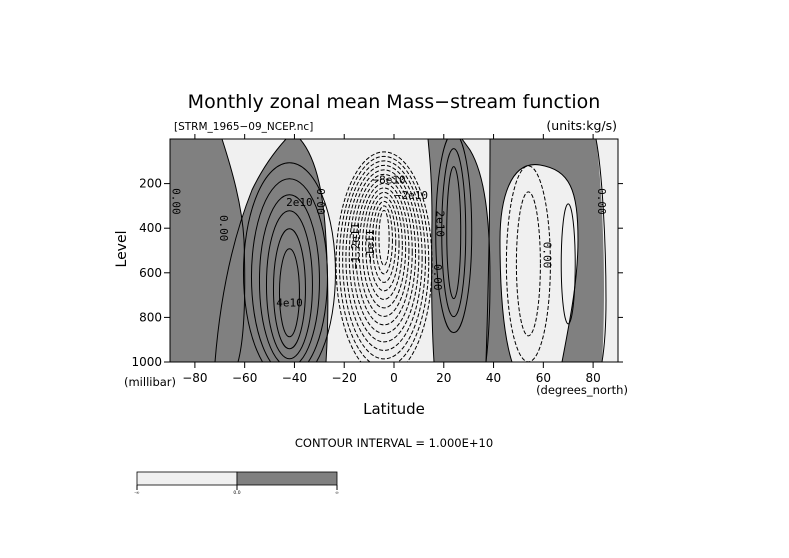 This screenshot has height=558, width=789. I want to click on contour-label: −1.2e11, so click(355, 246).